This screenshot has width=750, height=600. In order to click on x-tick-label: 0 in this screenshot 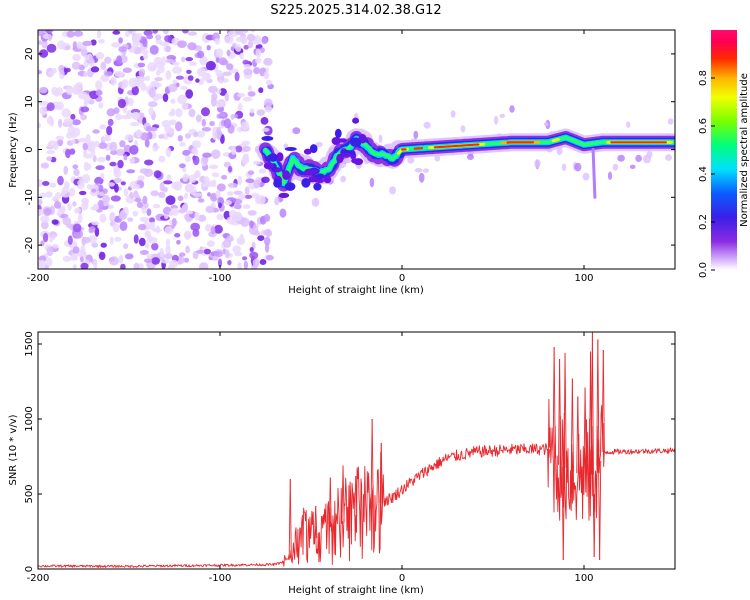, I will do `click(402, 278)`.